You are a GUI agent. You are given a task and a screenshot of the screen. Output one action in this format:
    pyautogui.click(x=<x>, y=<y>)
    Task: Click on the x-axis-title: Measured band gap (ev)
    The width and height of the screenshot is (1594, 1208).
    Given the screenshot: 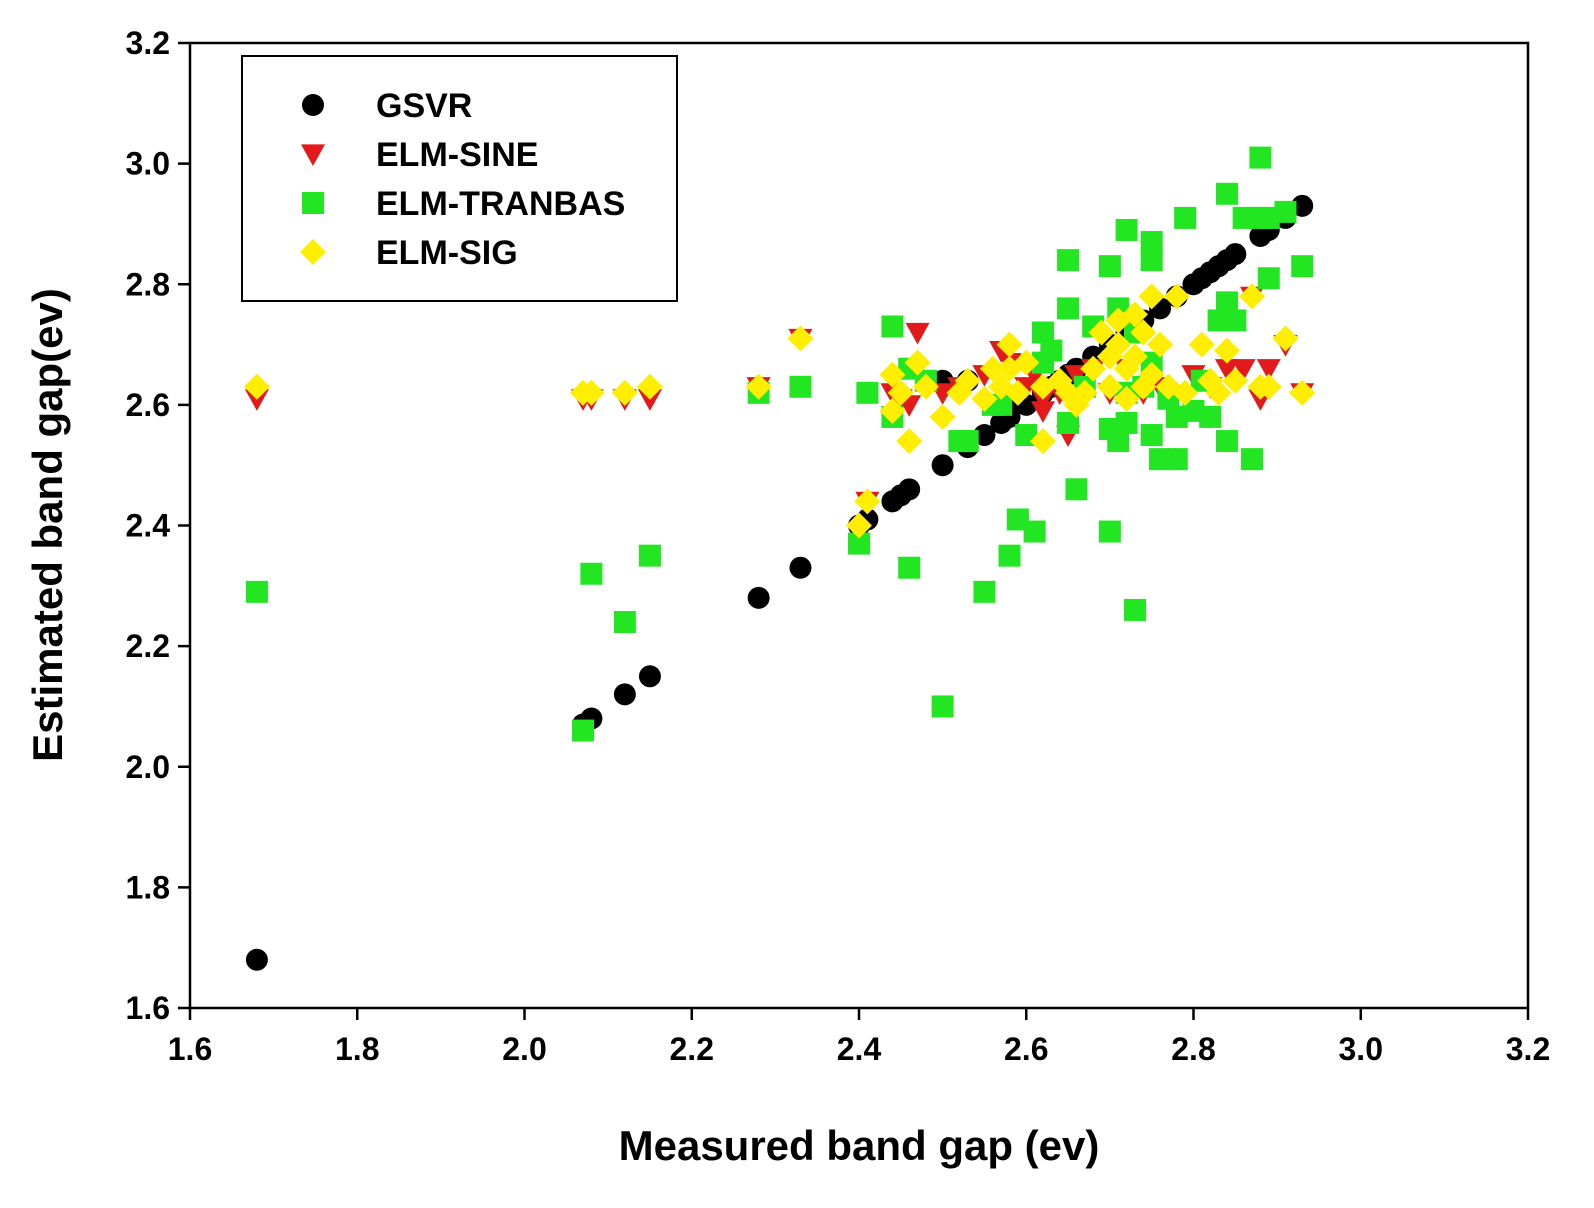 What is the action you would take?
    pyautogui.click(x=859, y=1145)
    